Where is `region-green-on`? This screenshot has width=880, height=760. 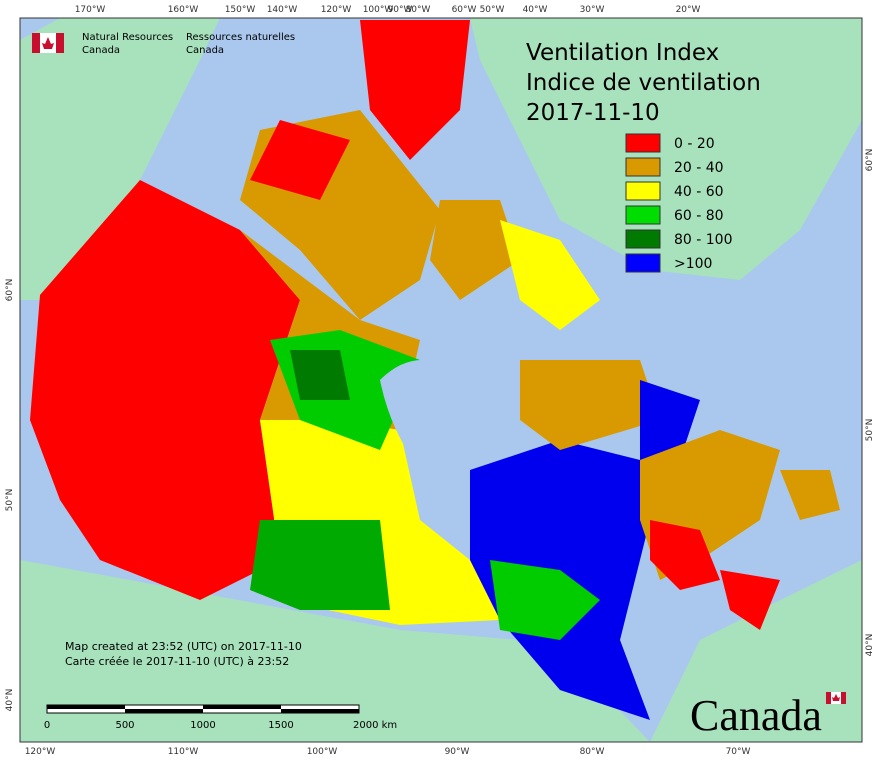
region-green-on is located at coordinates (545, 600).